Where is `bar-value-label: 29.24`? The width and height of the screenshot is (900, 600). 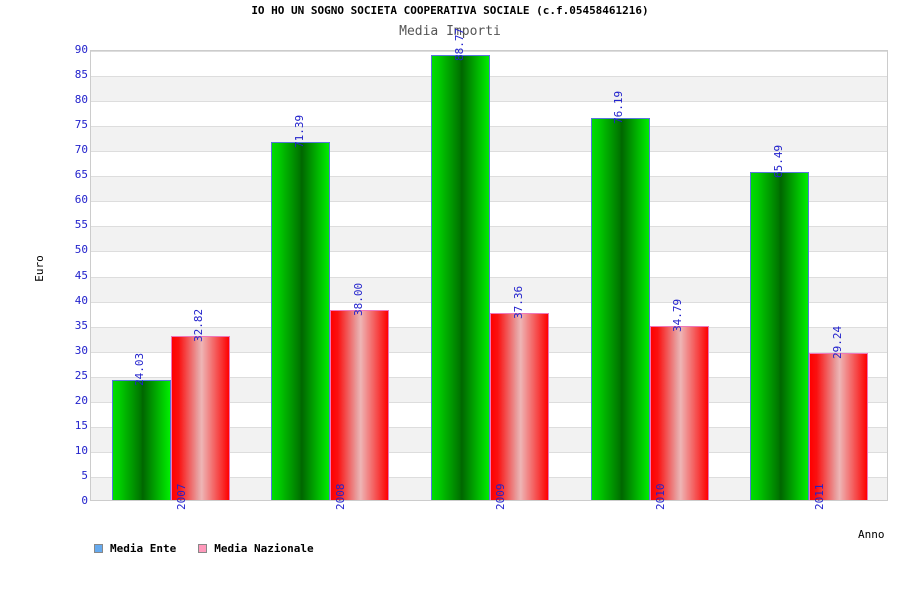 bar-value-label: 29.24 is located at coordinates (837, 343).